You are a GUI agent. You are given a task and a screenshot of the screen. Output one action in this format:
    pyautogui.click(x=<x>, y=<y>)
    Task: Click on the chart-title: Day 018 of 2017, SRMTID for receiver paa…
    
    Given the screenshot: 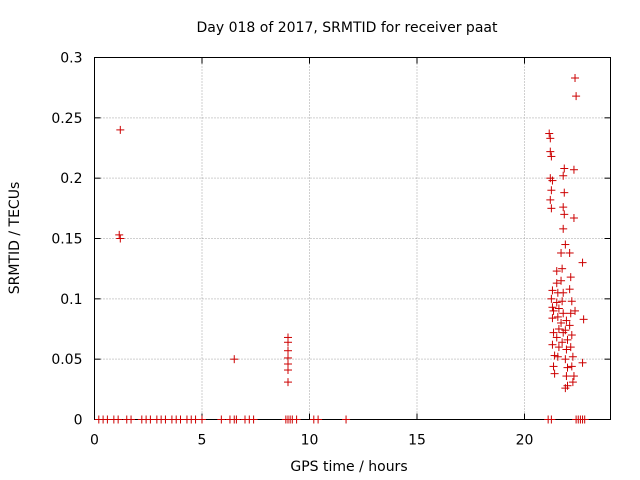 What is the action you would take?
    pyautogui.click(x=347, y=28)
    